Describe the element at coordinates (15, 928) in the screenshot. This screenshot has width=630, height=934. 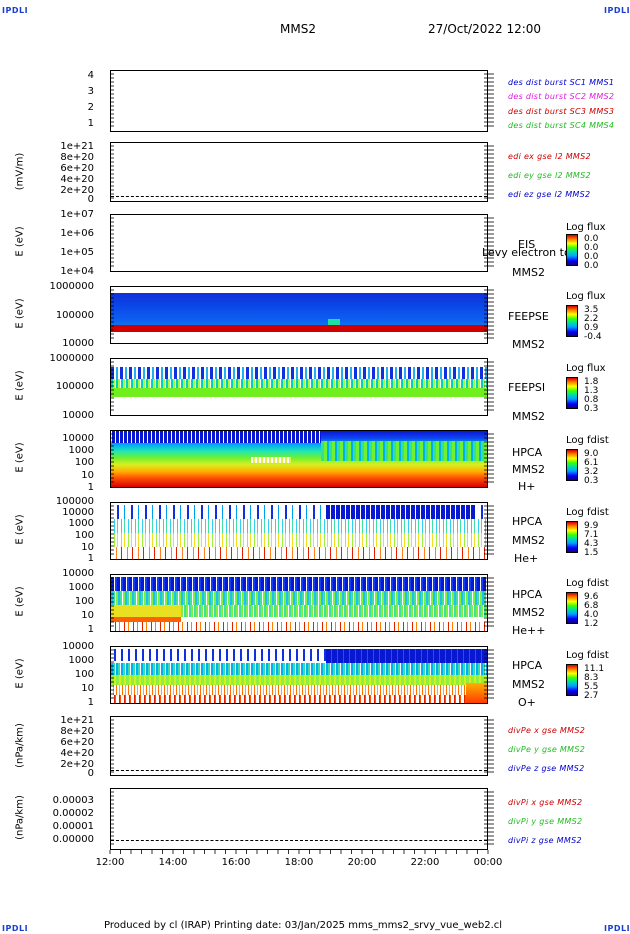
I see `corner-label-bottom-left: IPDLI` at that location.